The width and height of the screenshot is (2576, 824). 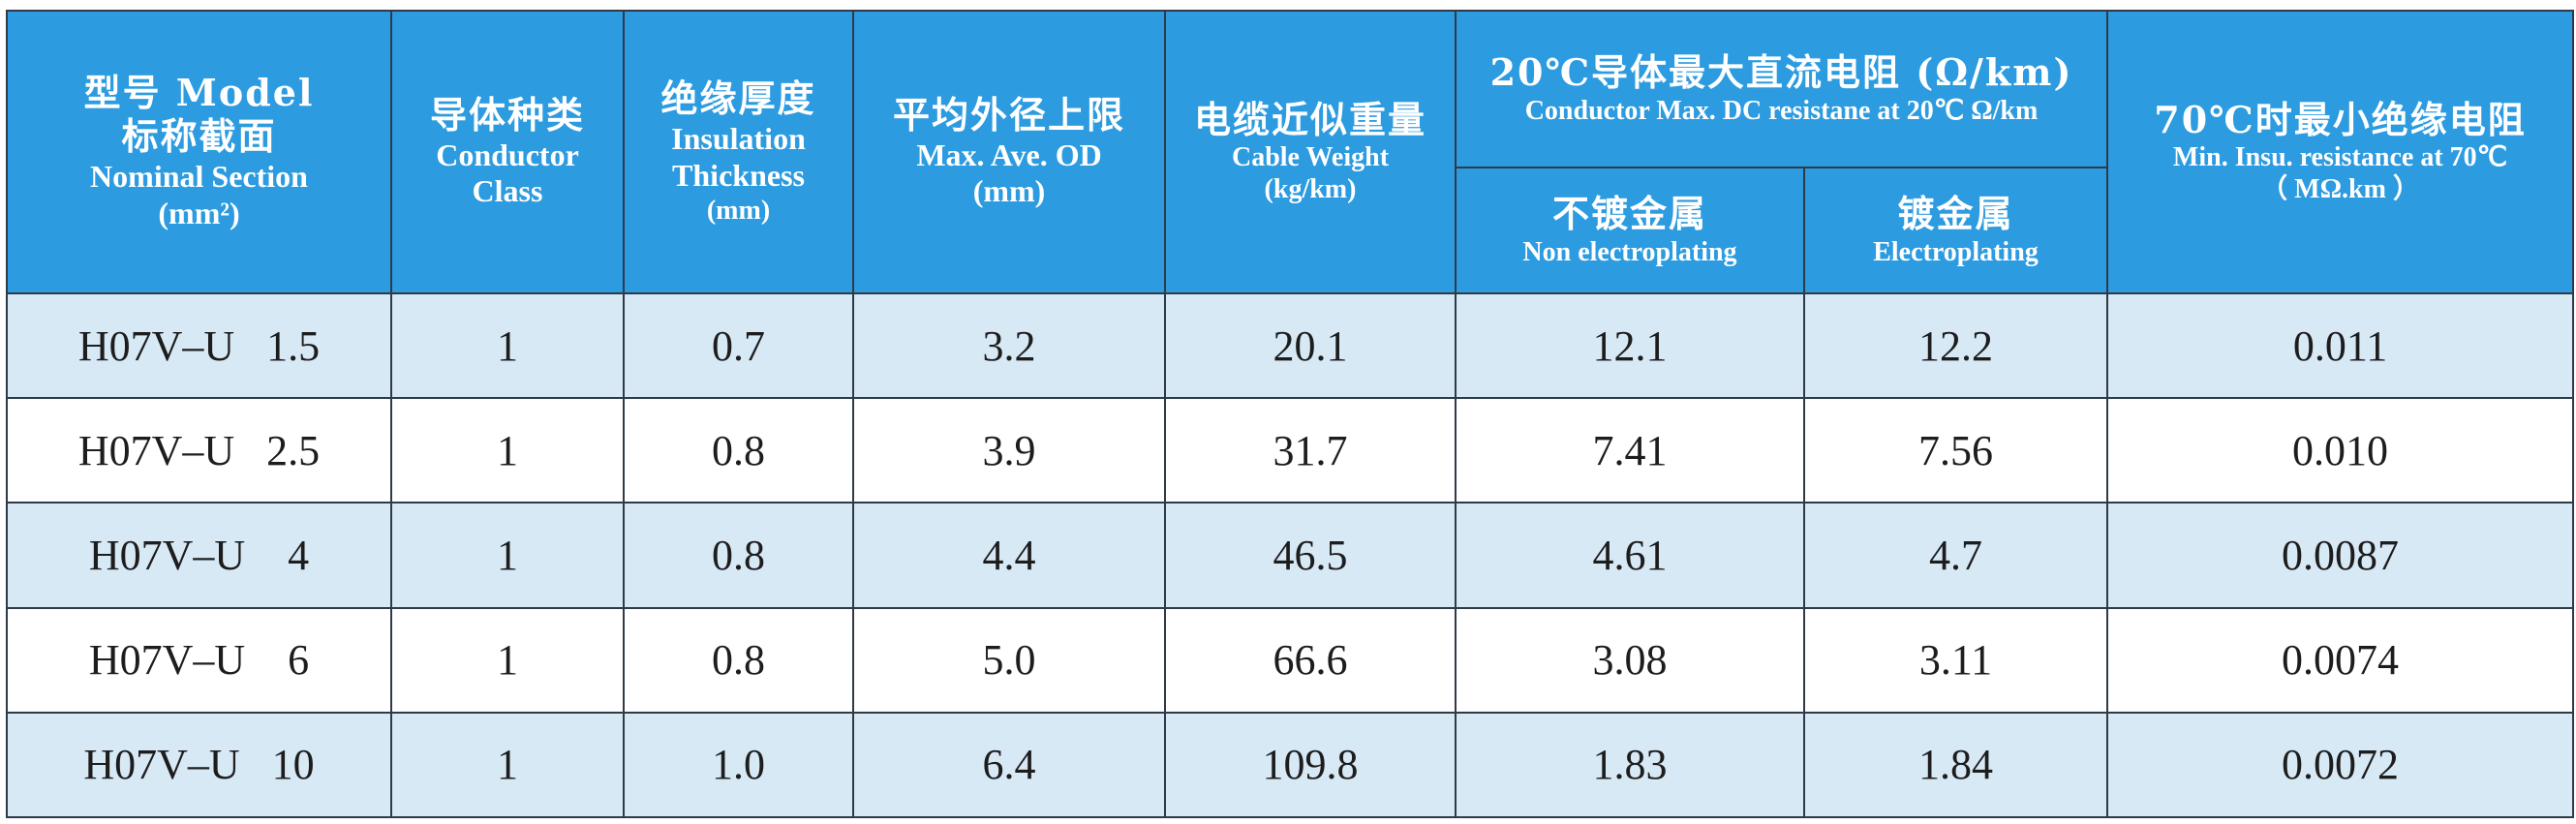 I want to click on header-insu-resistance-unit: （ MΩ.km ）, so click(x=2340, y=189).